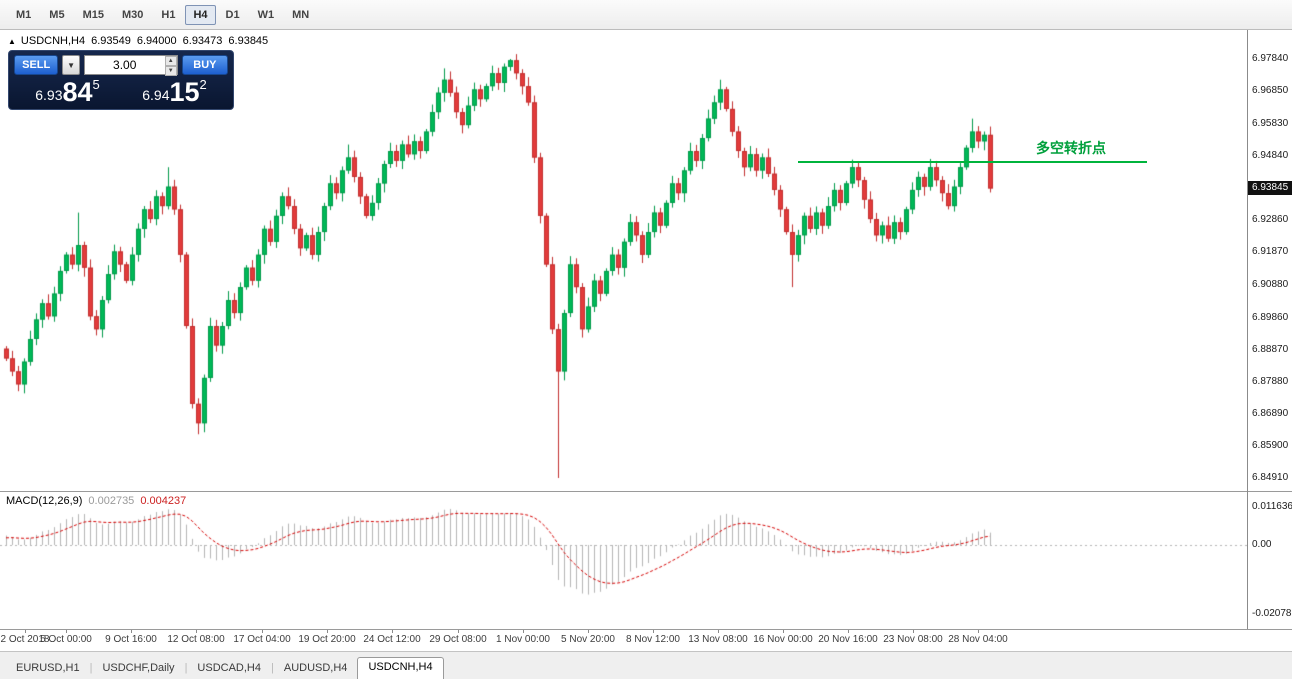 The image size is (1292, 679). I want to click on time-axis-label: 5 Nov 20:00, so click(588, 639).